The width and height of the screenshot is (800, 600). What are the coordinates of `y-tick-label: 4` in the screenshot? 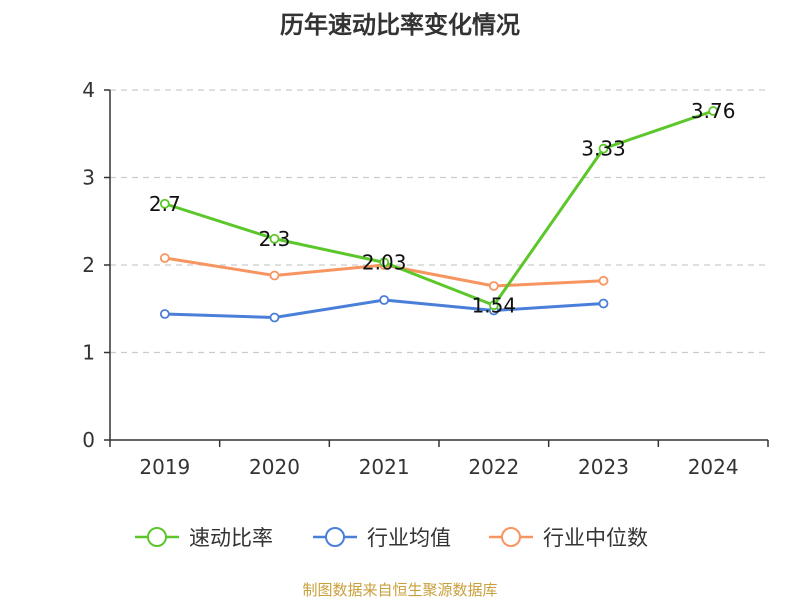 It's located at (88, 90).